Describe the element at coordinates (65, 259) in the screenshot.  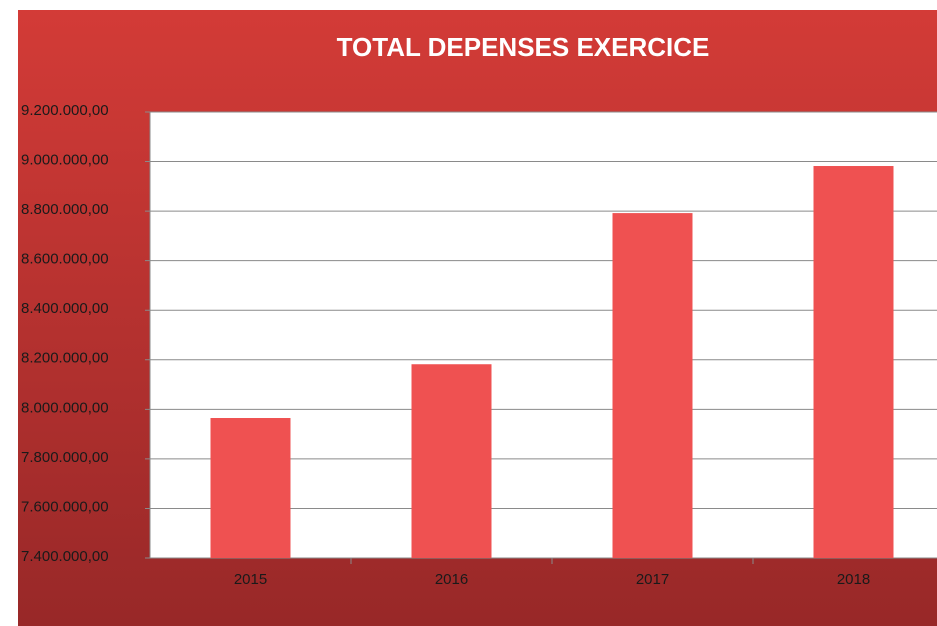
I see `y-tick-label: 8.600.000,00` at that location.